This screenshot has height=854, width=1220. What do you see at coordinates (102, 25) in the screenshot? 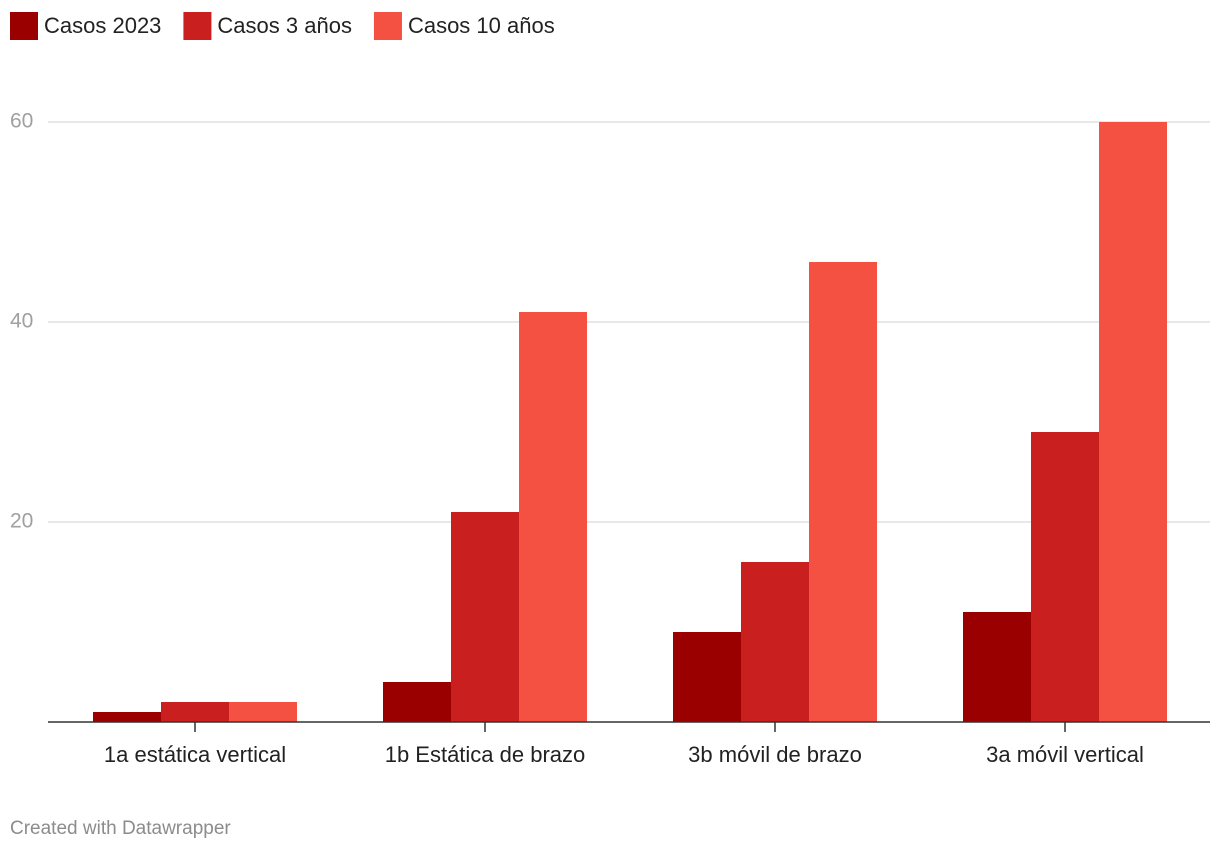
I see `legend-label: Casos 2023` at bounding box center [102, 25].